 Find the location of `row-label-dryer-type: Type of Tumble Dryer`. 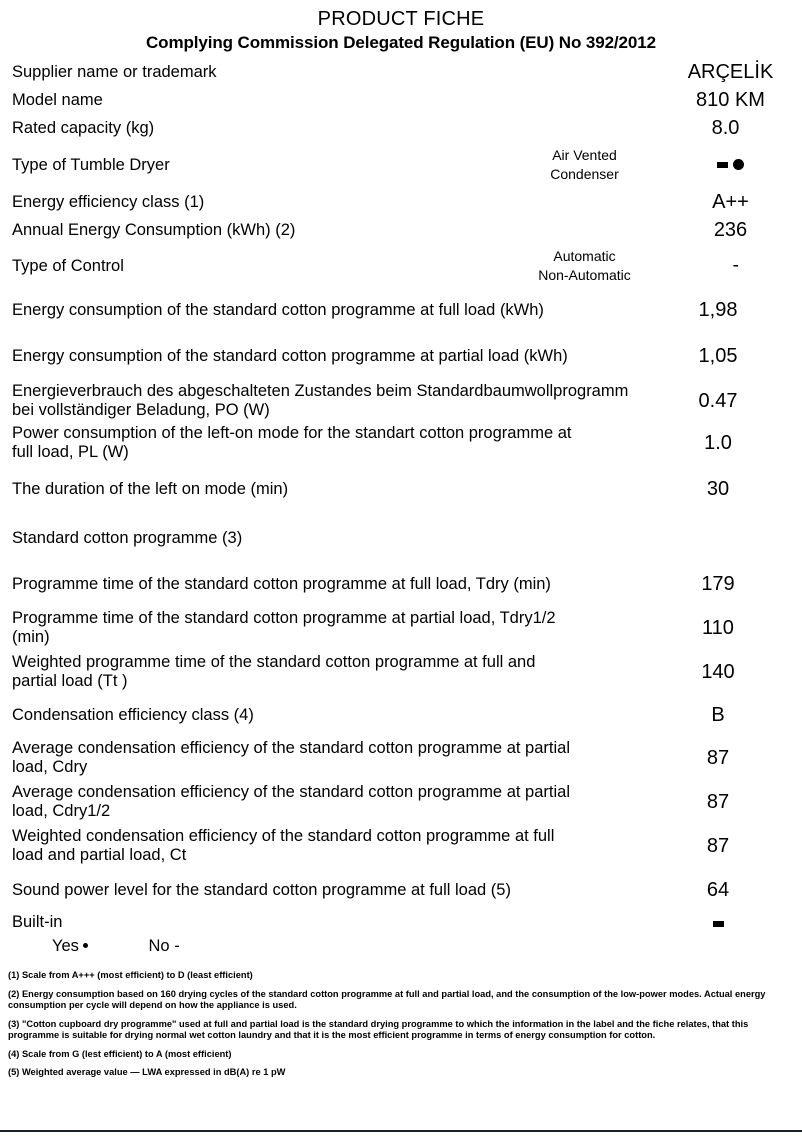

row-label-dryer-type: Type of Tumble Dryer is located at coordinates (91, 165).